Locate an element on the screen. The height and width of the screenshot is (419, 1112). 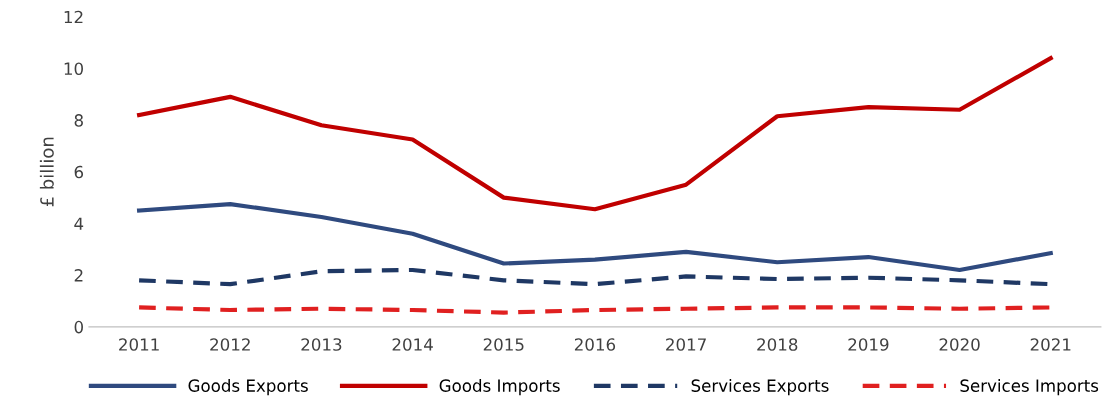
x-tick-label: 2020 is located at coordinates (959, 344).